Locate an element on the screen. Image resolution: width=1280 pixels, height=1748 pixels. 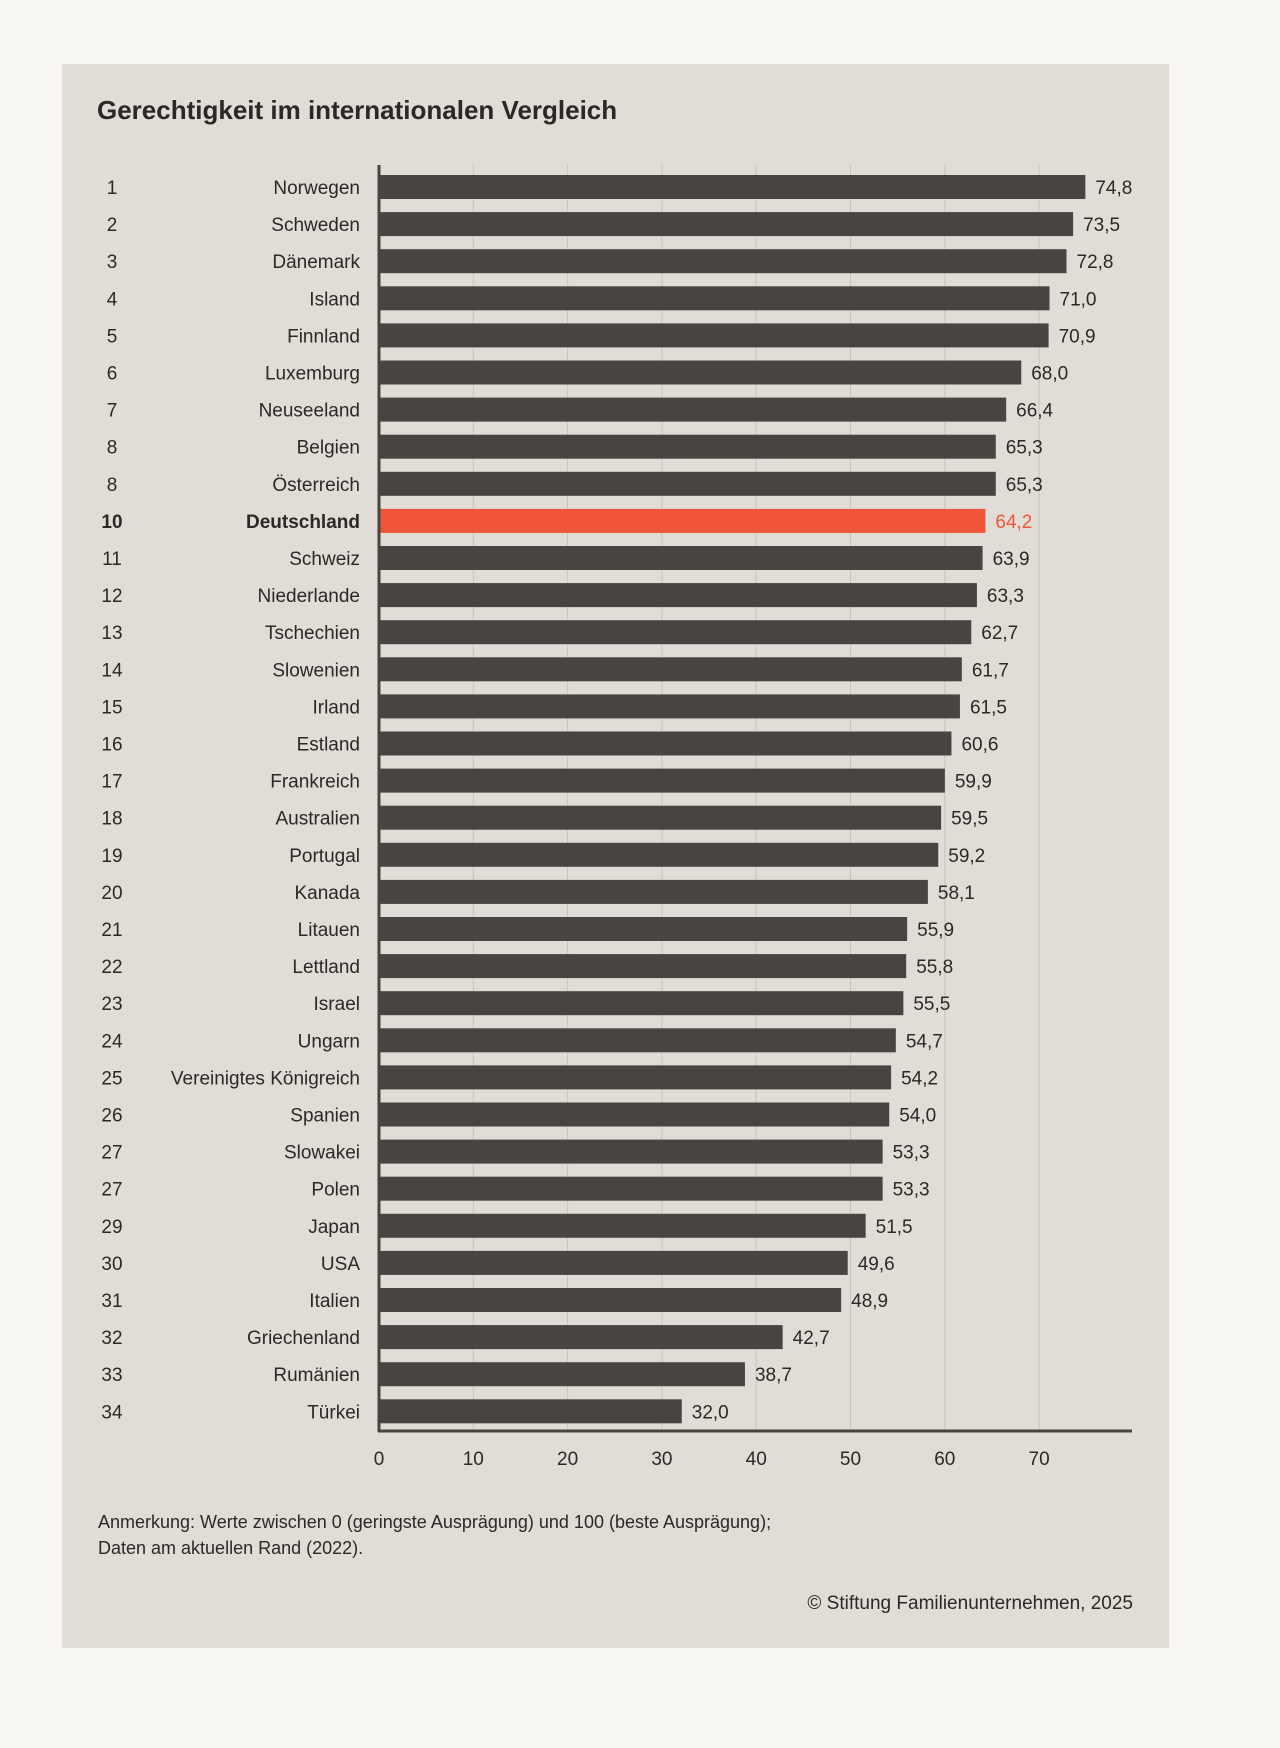
value-label: 68,0 is located at coordinates (1049, 374).